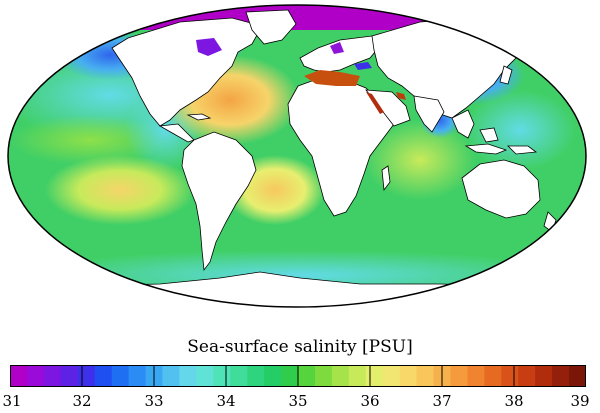 Image resolution: width=600 pixels, height=413 pixels. Describe the element at coordinates (271, 27) in the screenshot. I see `greenland` at that location.